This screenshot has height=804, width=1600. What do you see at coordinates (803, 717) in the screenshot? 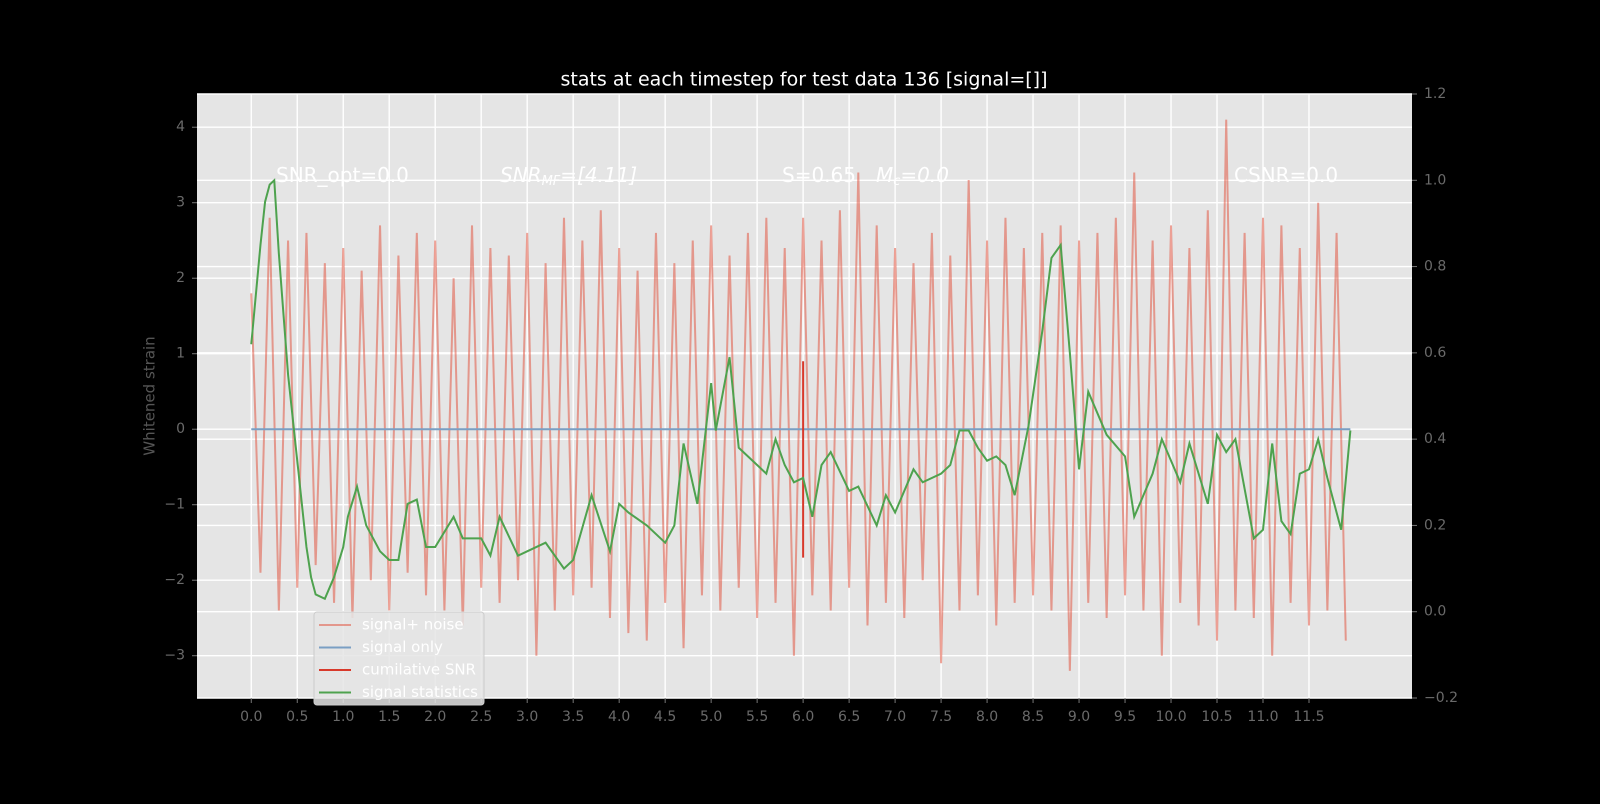
I see `x-tick-label: 6.0` at bounding box center [803, 717].